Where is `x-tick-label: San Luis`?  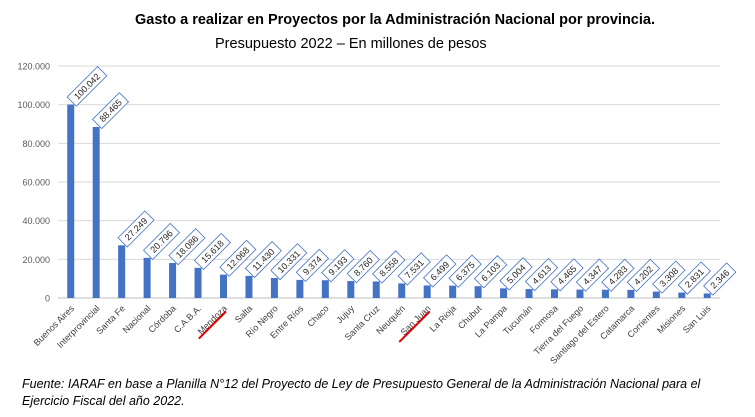 x-tick-label: San Luis is located at coordinates (697, 319).